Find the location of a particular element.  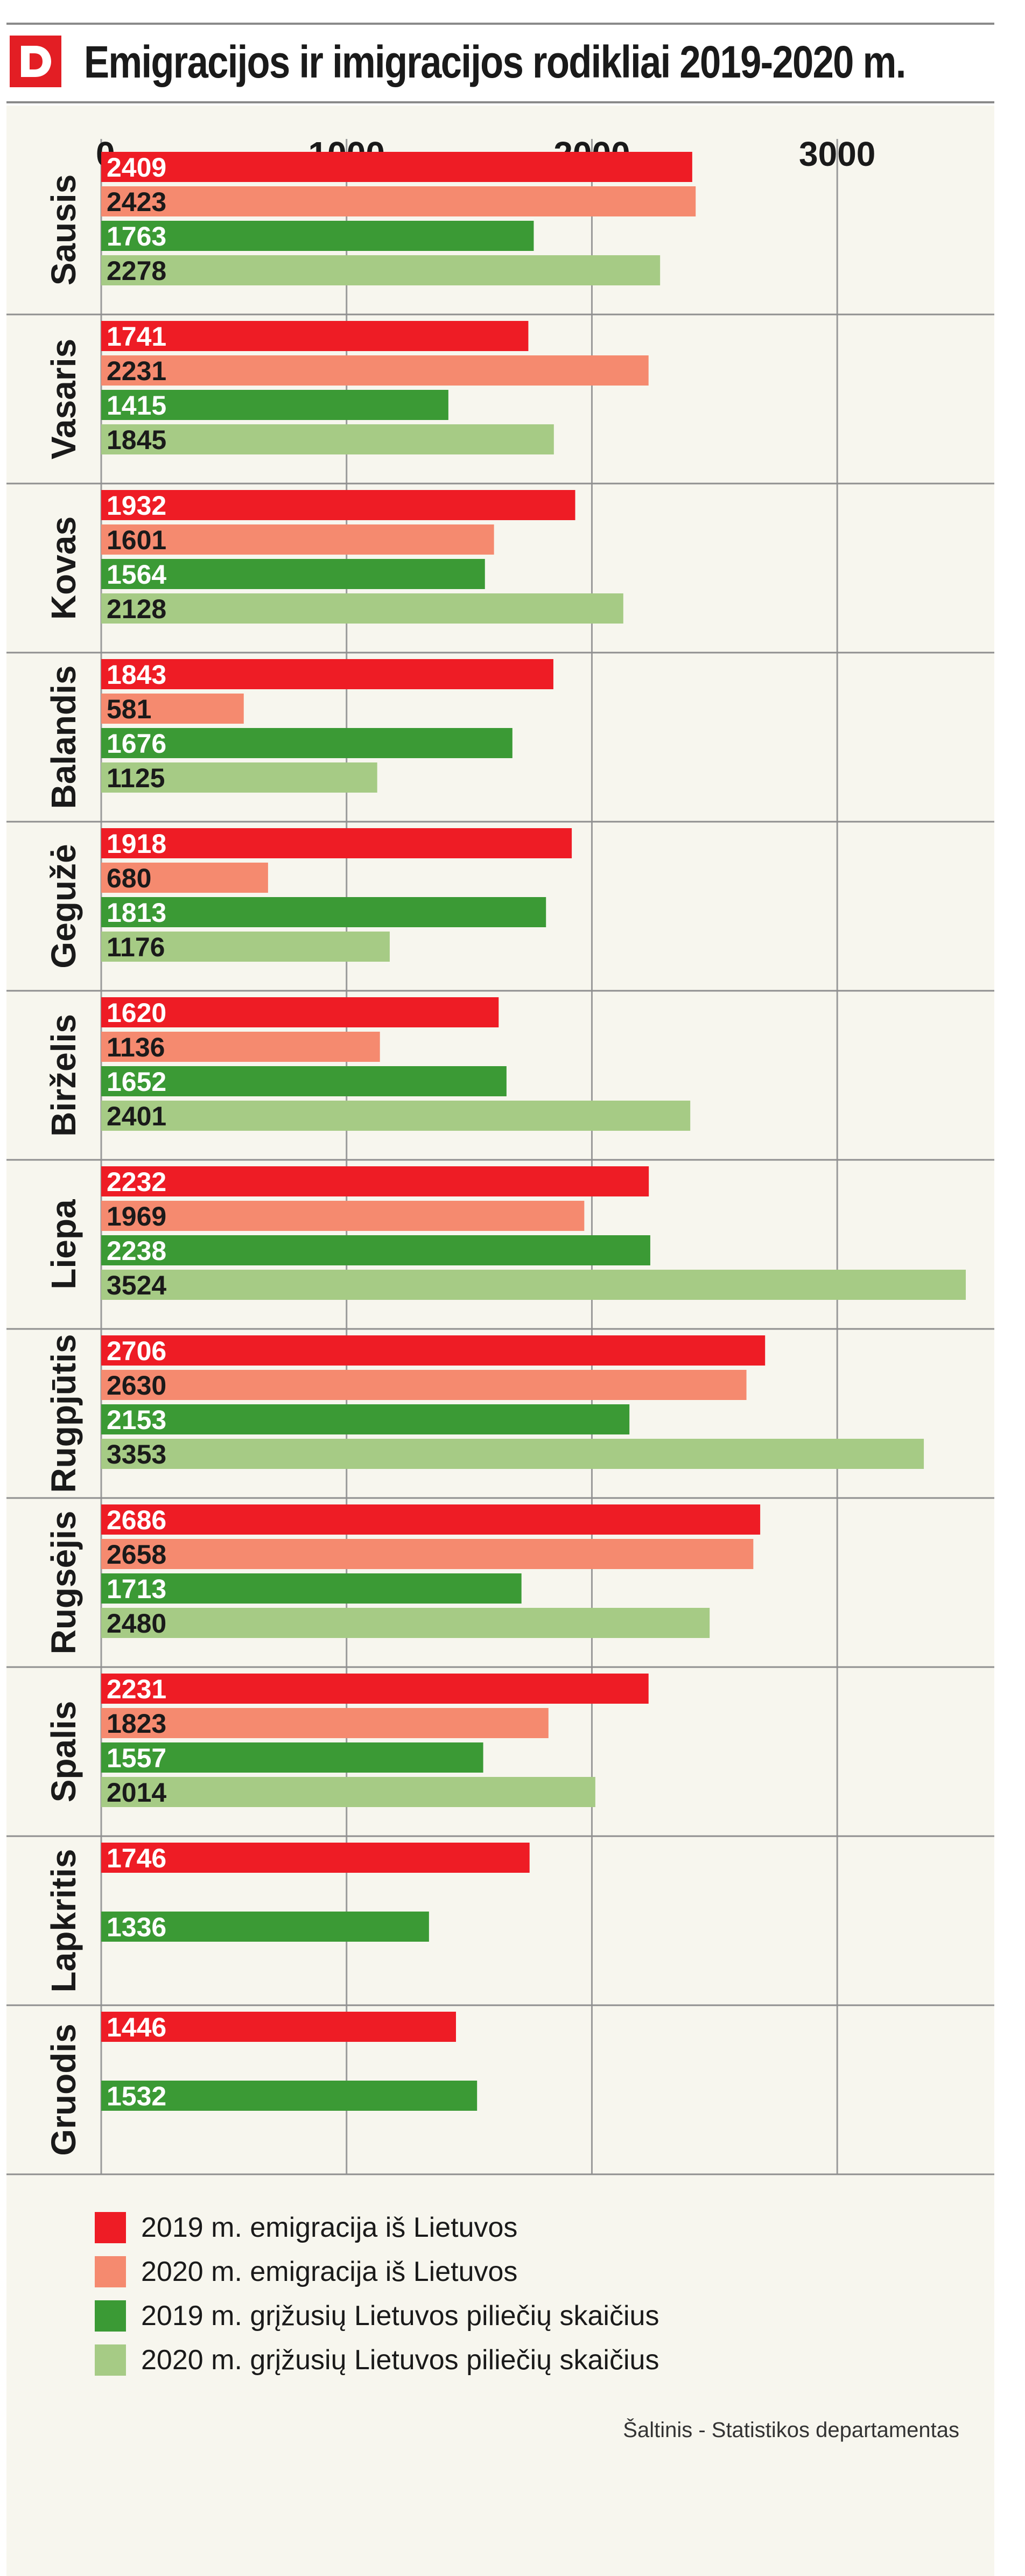

bar-value-label: 2423 is located at coordinates (136, 202).